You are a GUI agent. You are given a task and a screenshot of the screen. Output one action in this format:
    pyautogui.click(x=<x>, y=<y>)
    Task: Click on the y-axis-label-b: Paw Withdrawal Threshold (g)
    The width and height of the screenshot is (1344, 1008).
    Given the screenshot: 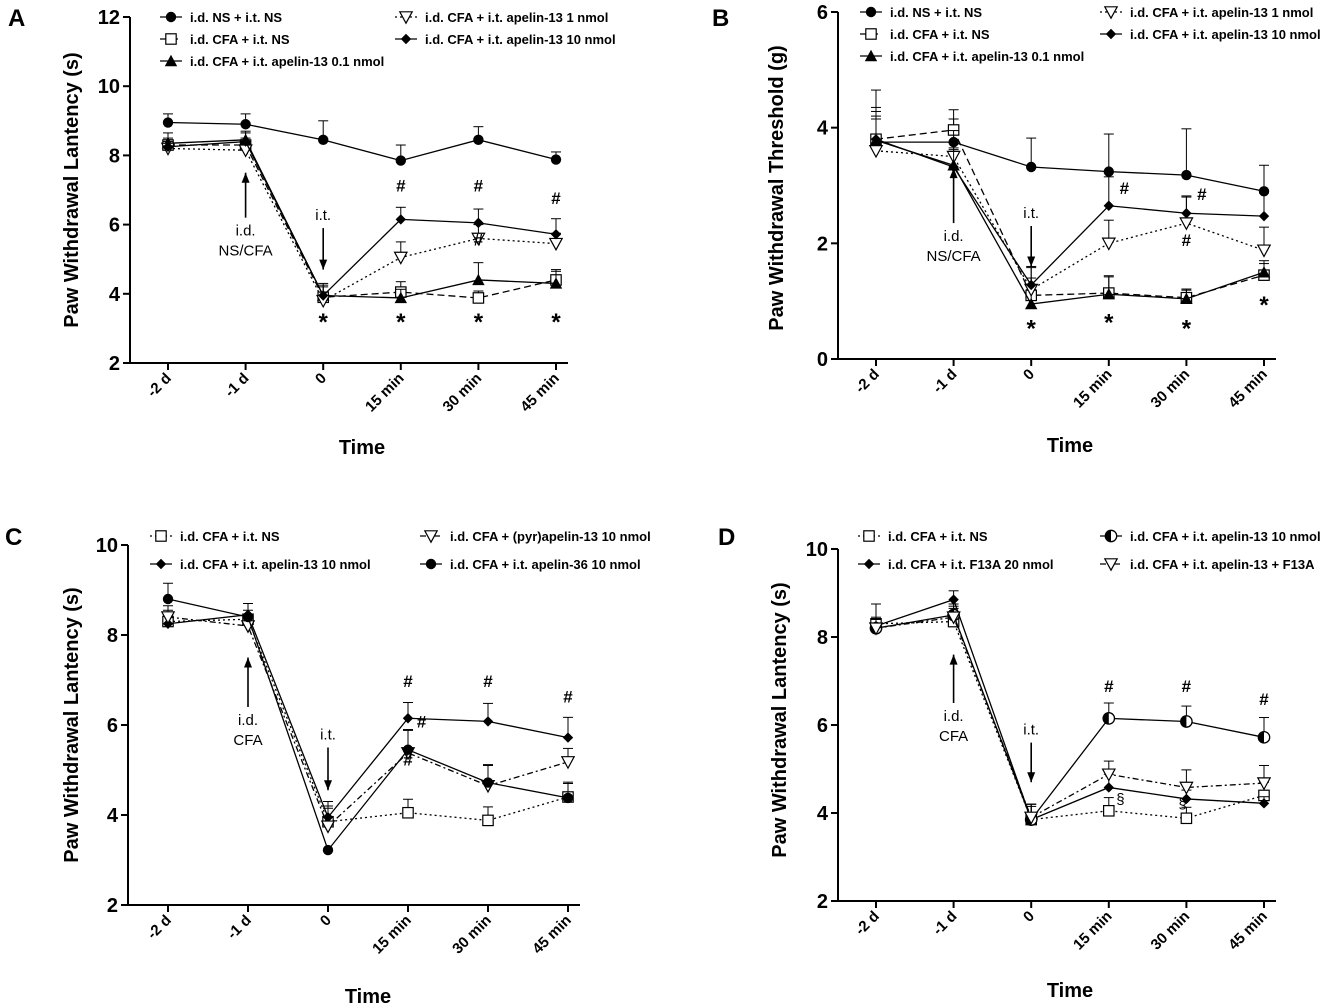 What is the action you would take?
    pyautogui.click(x=777, y=187)
    